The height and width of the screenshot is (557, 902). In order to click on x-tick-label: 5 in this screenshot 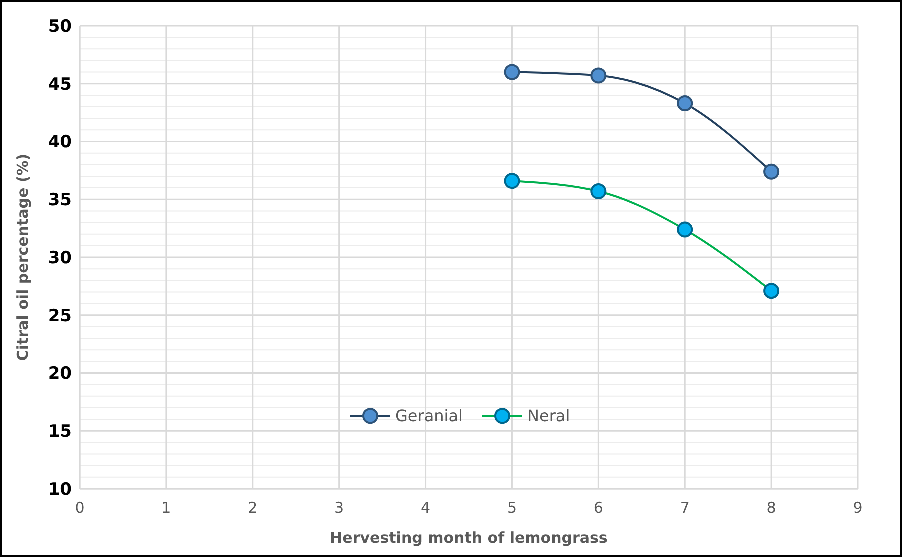, I will do `click(512, 508)`.